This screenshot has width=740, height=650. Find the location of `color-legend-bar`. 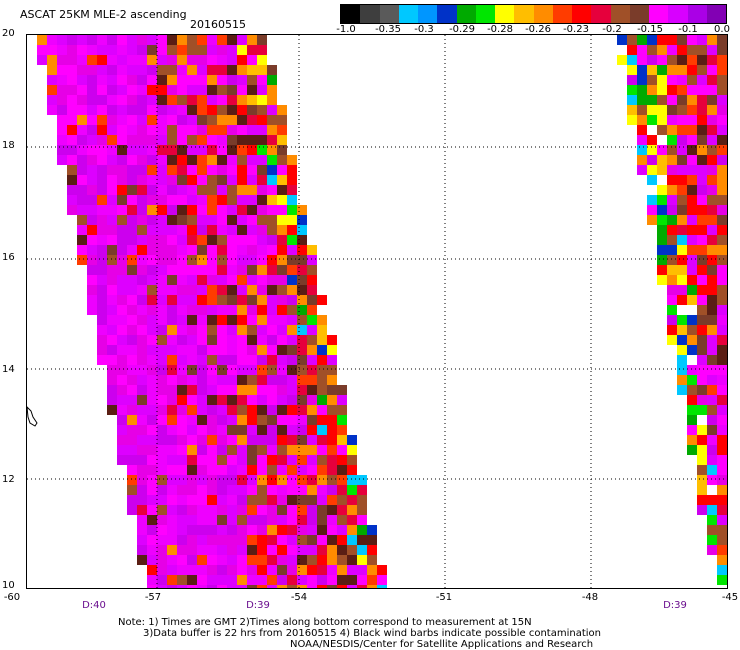

color-legend-bar is located at coordinates (533, 14).